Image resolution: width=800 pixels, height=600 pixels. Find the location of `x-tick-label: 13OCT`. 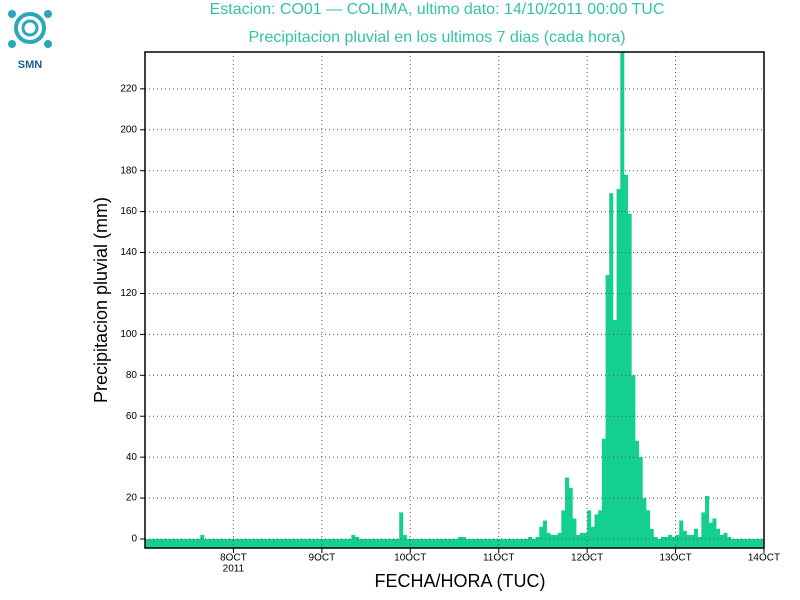

x-tick-label: 13OCT is located at coordinates (675, 558).